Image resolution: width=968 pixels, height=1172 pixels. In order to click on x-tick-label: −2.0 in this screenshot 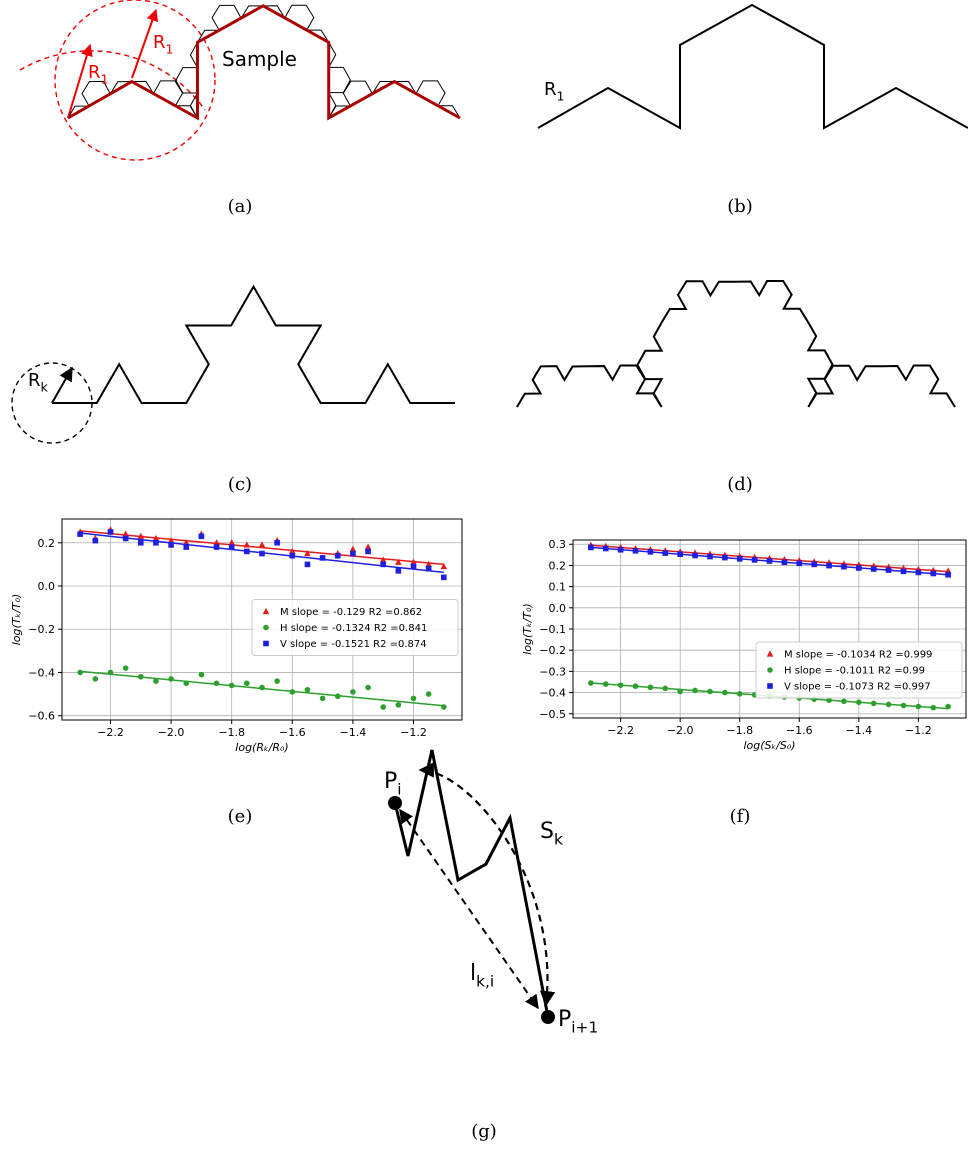, I will do `click(171, 732)`.